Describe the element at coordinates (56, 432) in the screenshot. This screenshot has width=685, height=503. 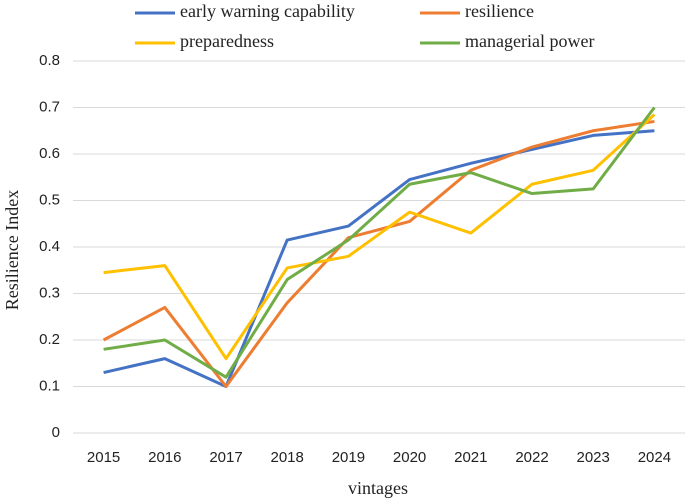
I see `y-tick-label: 0` at that location.